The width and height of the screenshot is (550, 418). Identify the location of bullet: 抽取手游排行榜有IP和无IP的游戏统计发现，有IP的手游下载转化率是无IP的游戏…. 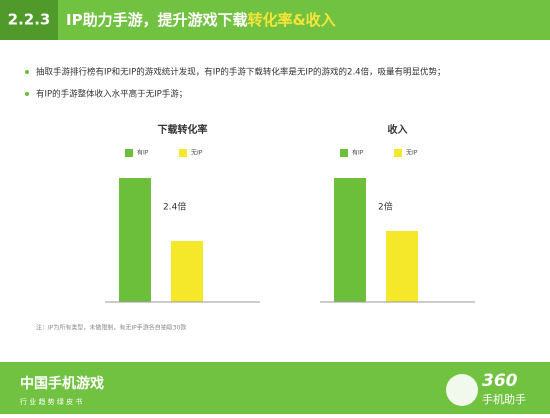
(241, 72).